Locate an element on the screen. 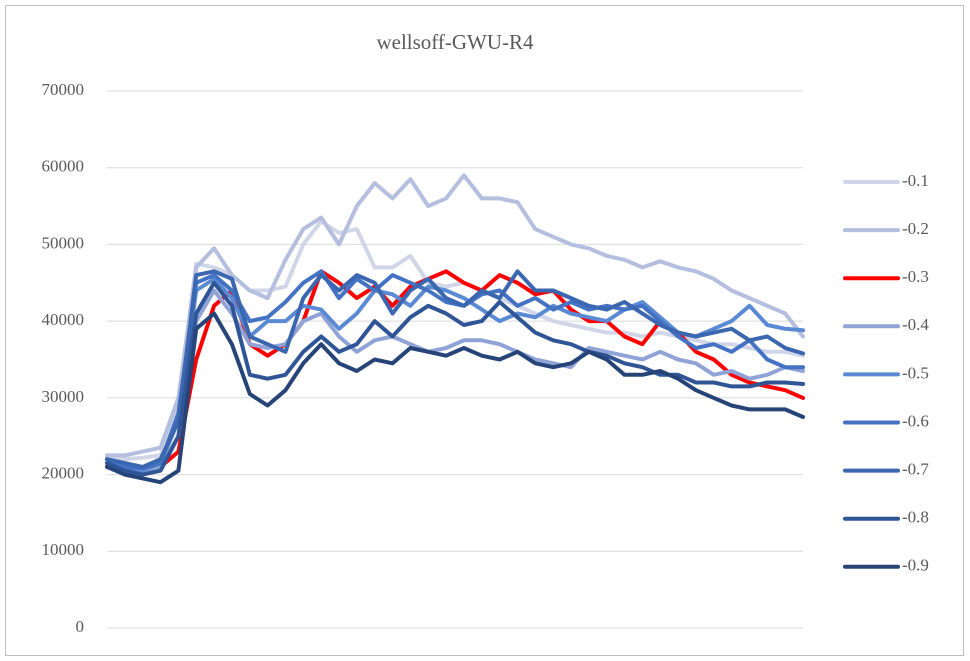  y-tick-label: 40000 is located at coordinates (63, 319).